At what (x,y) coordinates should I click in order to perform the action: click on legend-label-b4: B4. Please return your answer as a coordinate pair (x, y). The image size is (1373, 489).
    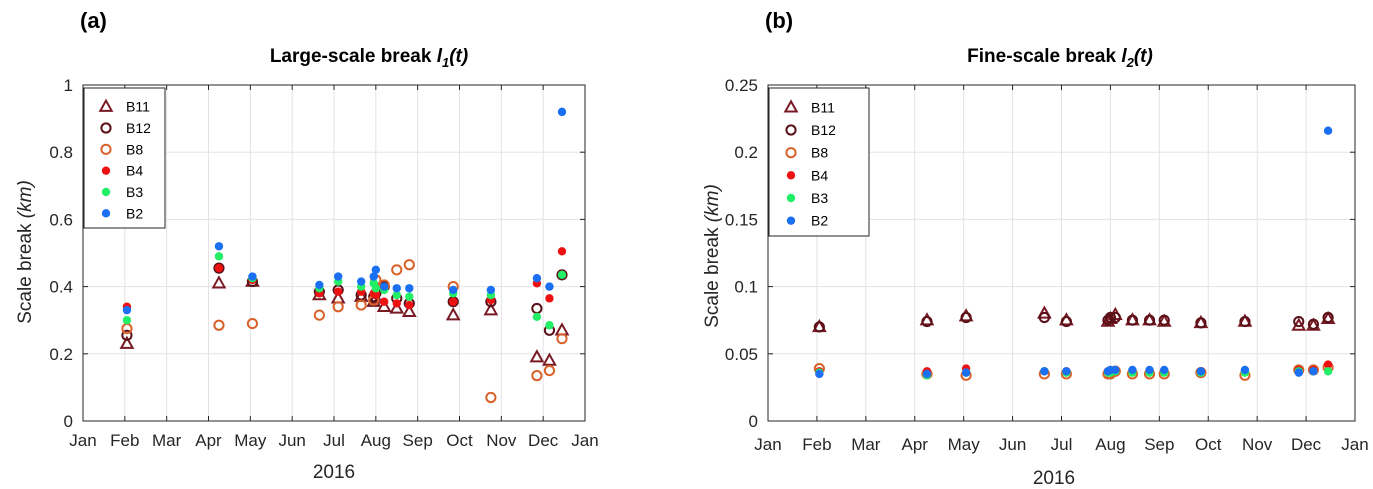
    Looking at the image, I should click on (134, 171).